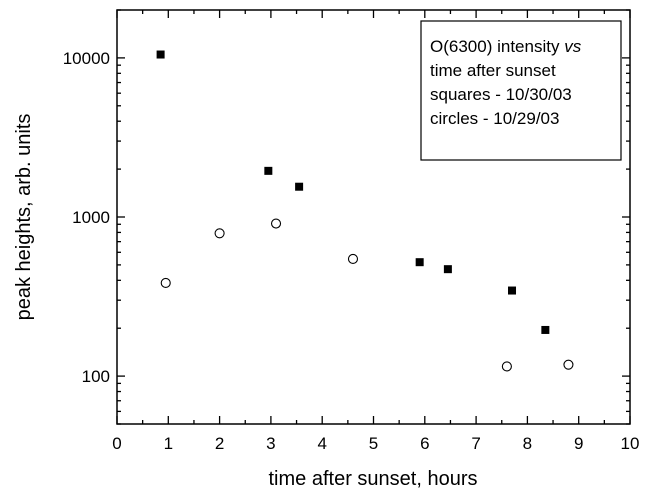 This screenshot has height=492, width=657. What do you see at coordinates (96, 376) in the screenshot?
I see `y-tick-label: 100` at bounding box center [96, 376].